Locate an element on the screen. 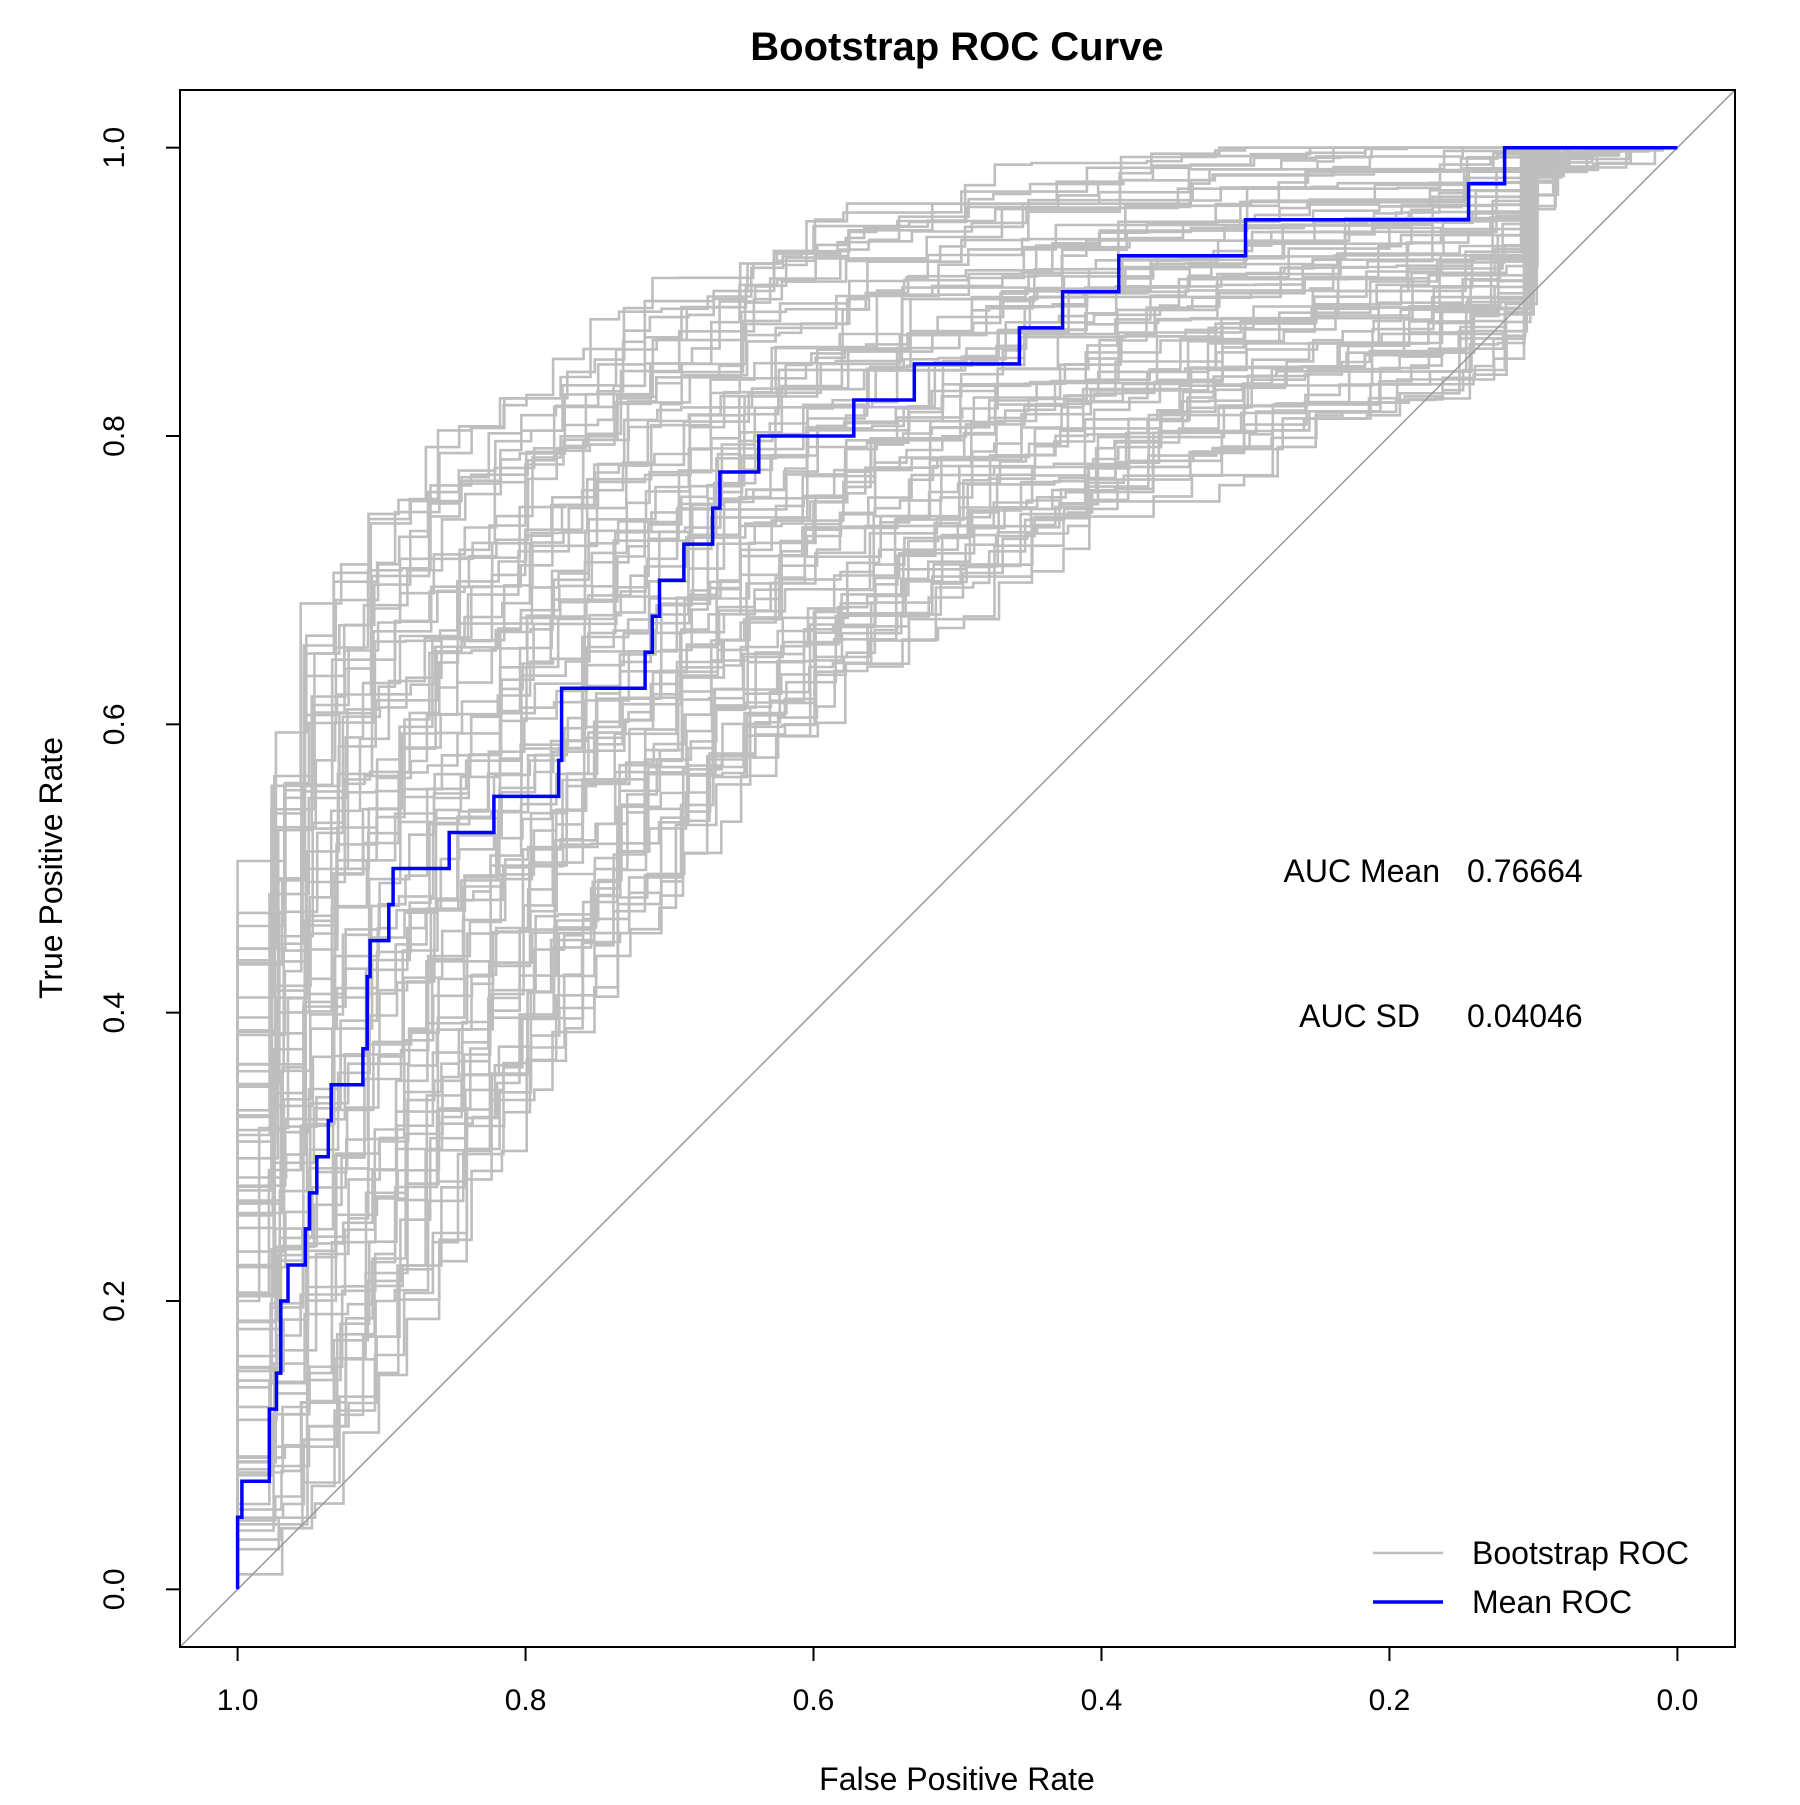 The image size is (1800, 1805). legend-label-mean: Mean ROC is located at coordinates (1552, 1602).